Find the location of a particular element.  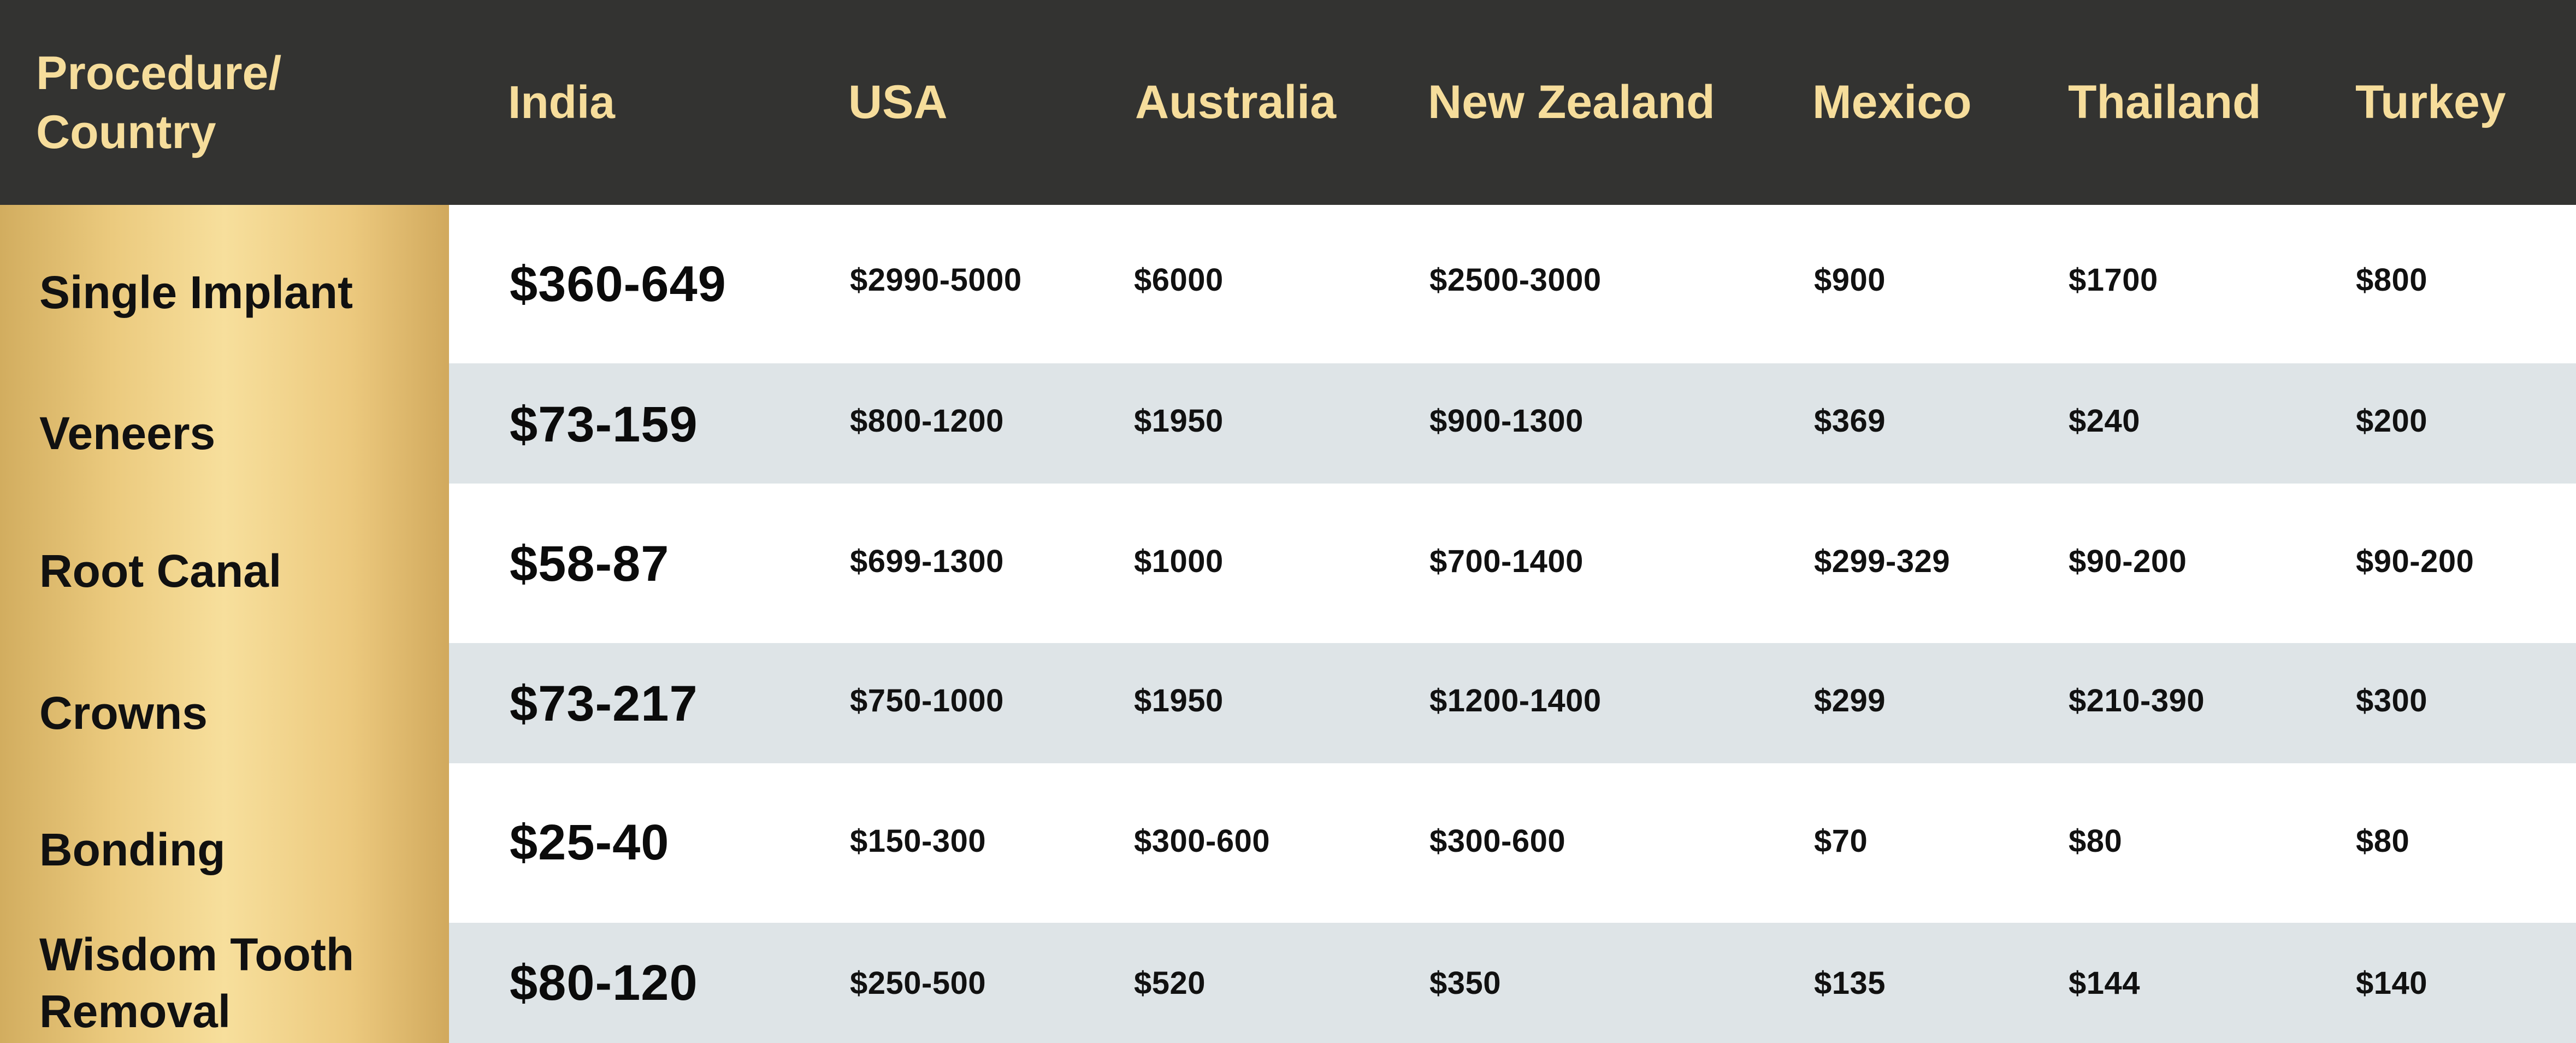

price-usa: $750-1000 is located at coordinates (927, 700).